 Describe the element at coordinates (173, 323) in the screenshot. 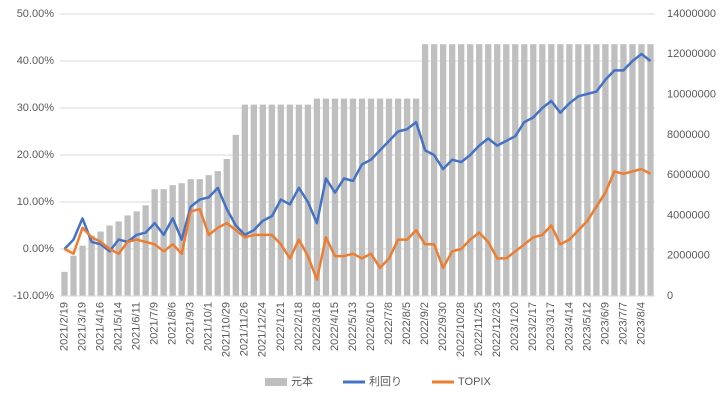

I see `x-tick-label: 2021/8/6` at that location.